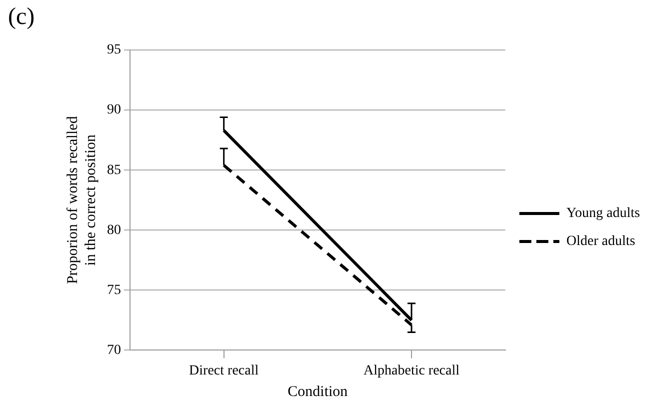 The height and width of the screenshot is (411, 660). Describe the element at coordinates (114, 290) in the screenshot. I see `y-tick-label: 75` at that location.